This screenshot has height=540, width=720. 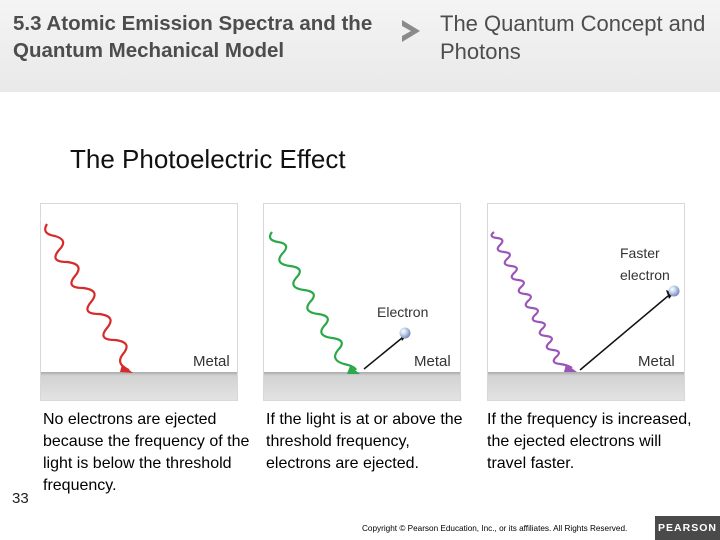 I want to click on subsection-title: The Quantum Concept and Photons, so click(x=573, y=37).